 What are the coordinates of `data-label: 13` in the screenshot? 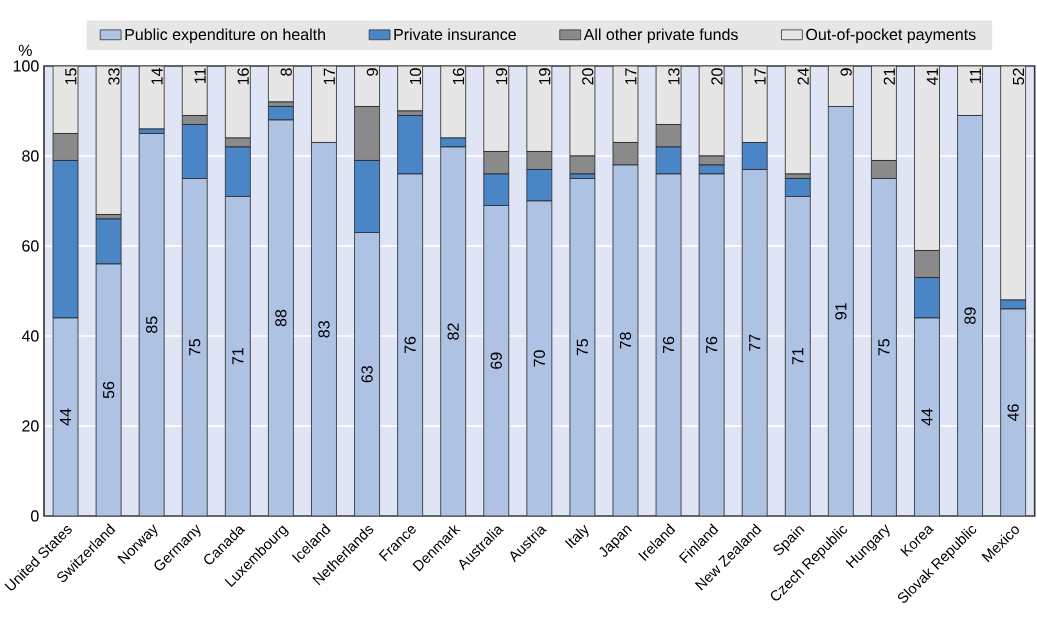 It's located at (674, 76).